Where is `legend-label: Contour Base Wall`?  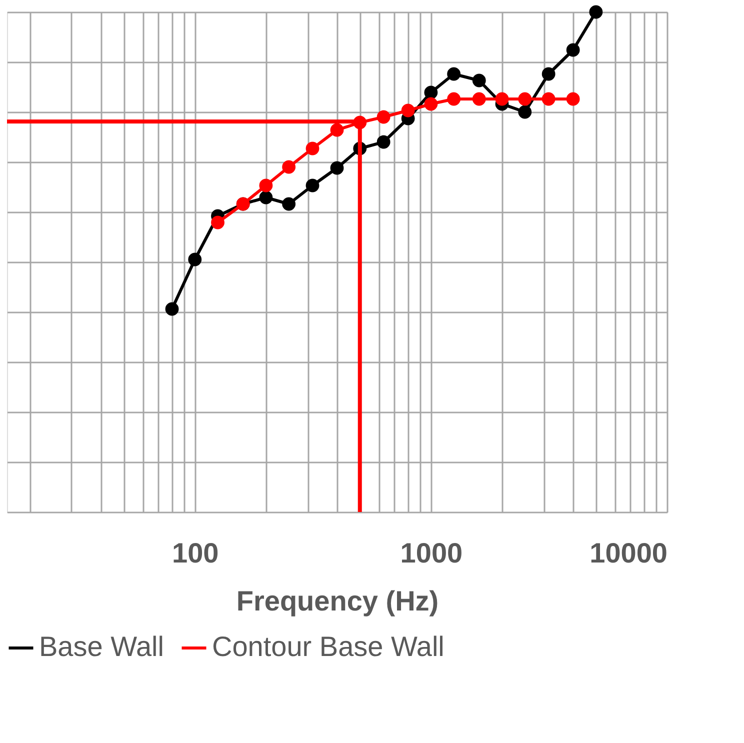 legend-label: Contour Base Wall is located at coordinates (328, 646).